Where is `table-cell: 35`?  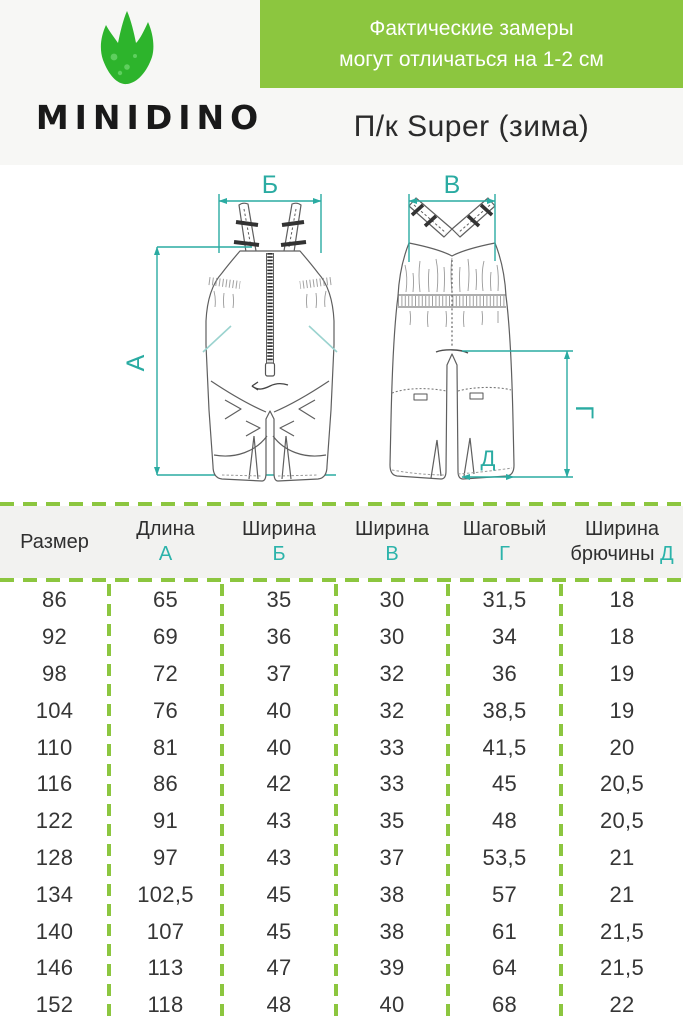 table-cell: 35 is located at coordinates (392, 821).